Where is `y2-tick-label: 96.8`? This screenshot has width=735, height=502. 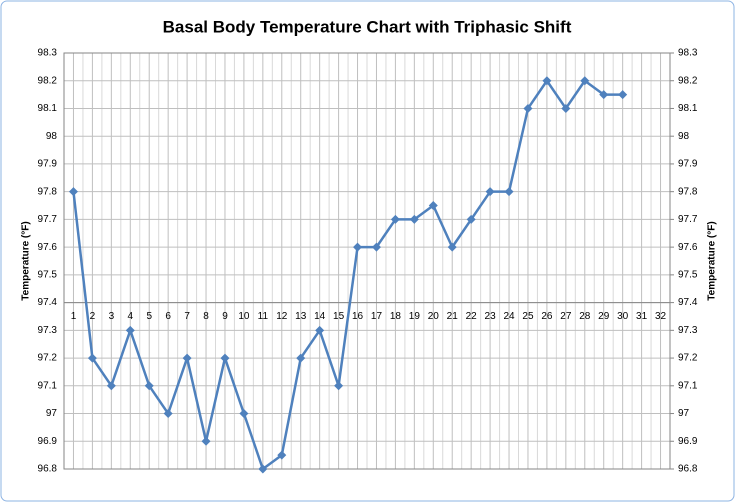
y2-tick-label: 96.8 is located at coordinates (688, 469).